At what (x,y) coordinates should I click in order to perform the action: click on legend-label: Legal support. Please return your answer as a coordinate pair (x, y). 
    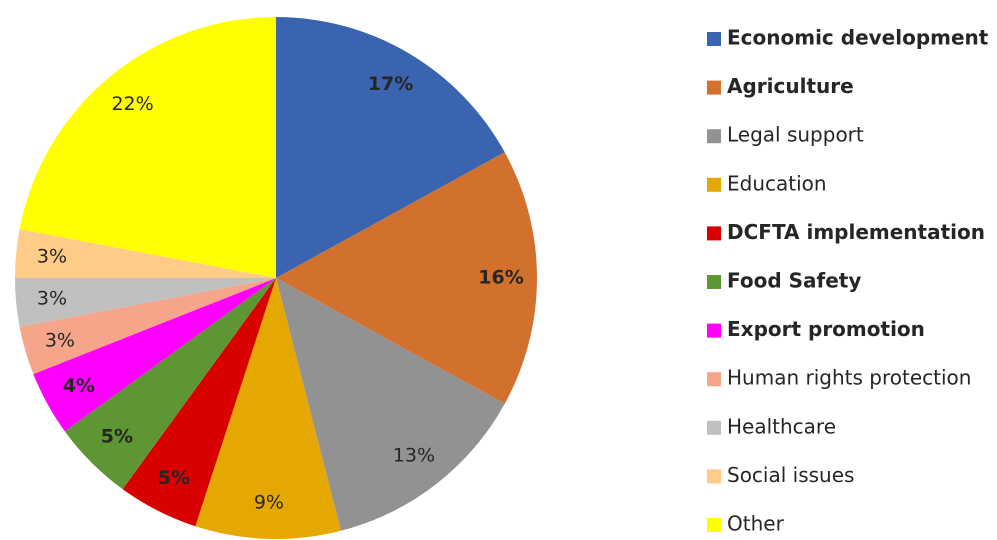
    Looking at the image, I should click on (795, 135).